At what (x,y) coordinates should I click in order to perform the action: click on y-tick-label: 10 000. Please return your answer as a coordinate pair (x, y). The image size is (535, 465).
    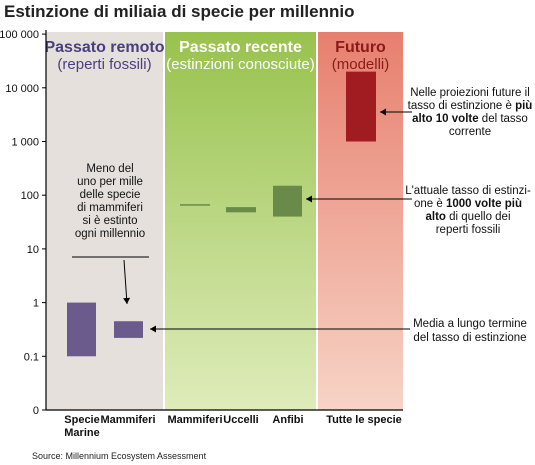
    Looking at the image, I should click on (22, 89).